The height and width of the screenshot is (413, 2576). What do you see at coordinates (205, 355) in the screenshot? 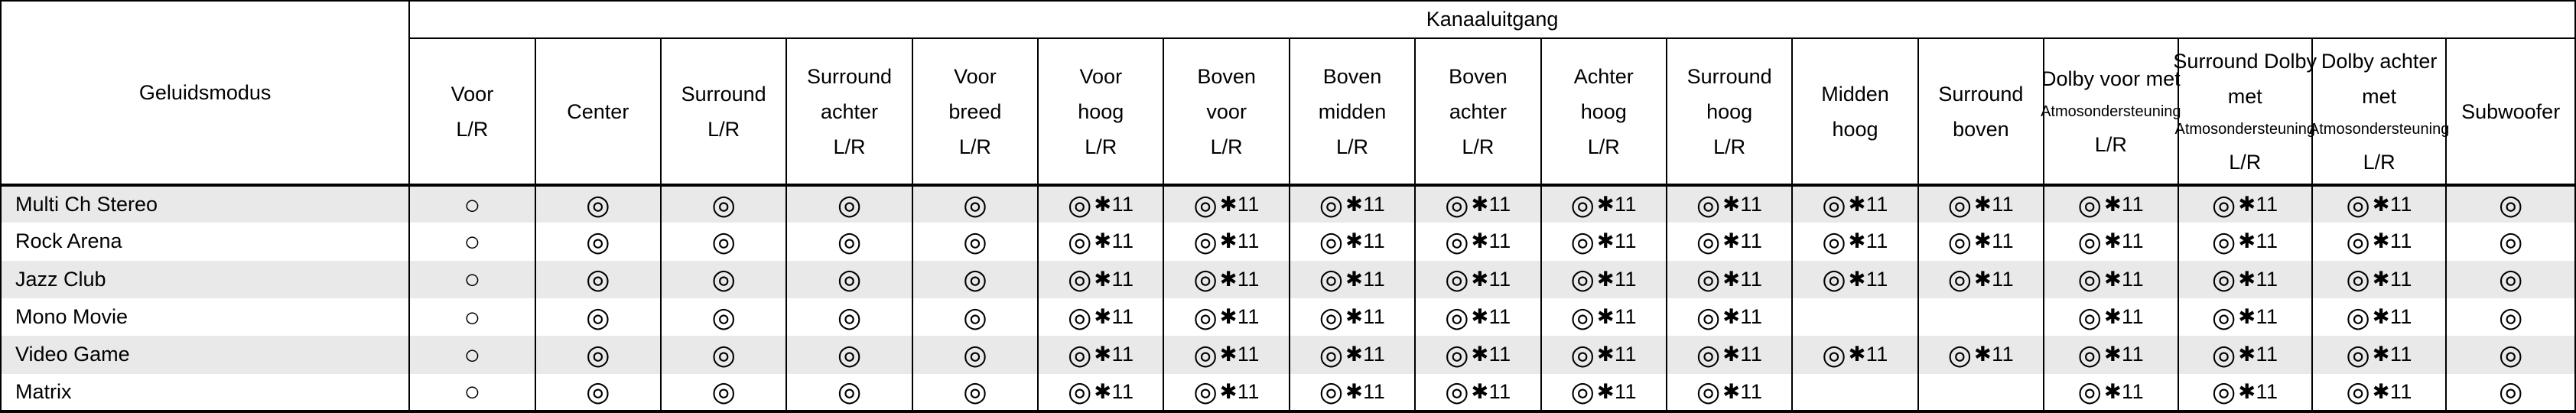
I see `sound-mode-cell: Video Game` at bounding box center [205, 355].